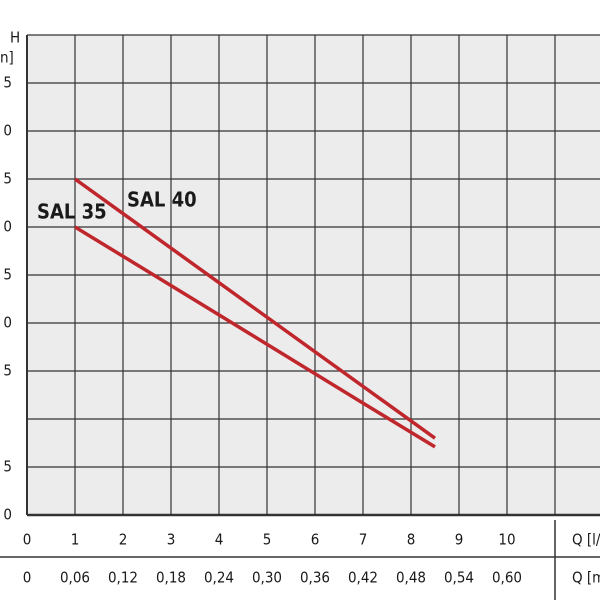  What do you see at coordinates (27, 540) in the screenshot?
I see `x-tick-label: 0` at bounding box center [27, 540].